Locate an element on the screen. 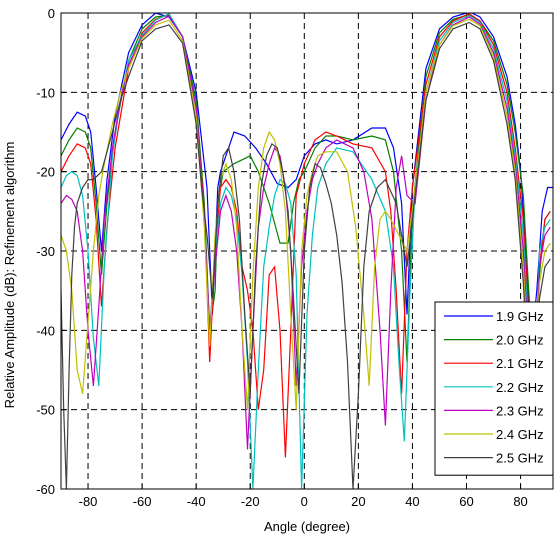  legend-box is located at coordinates (494, 388).